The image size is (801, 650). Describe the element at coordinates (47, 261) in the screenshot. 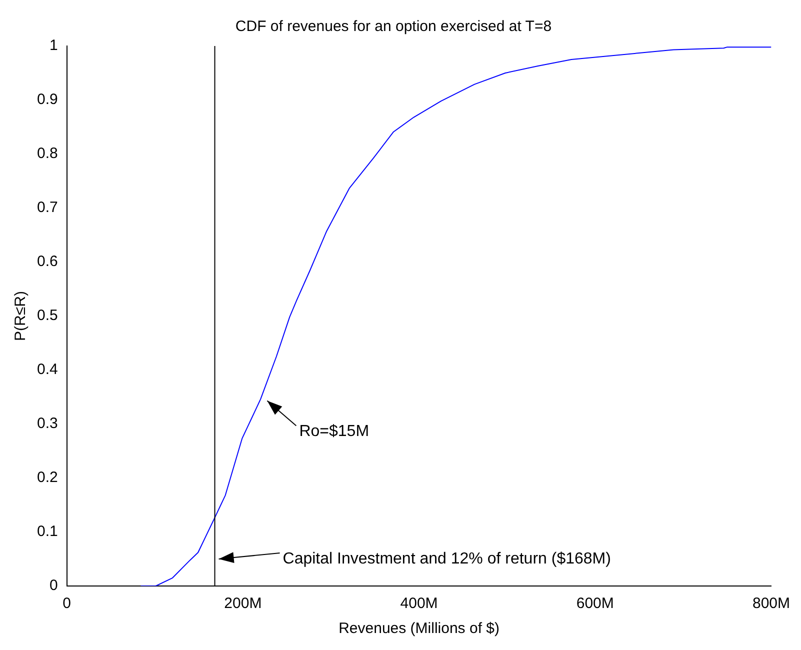

I see `y-tick-label: 0.6` at that location.